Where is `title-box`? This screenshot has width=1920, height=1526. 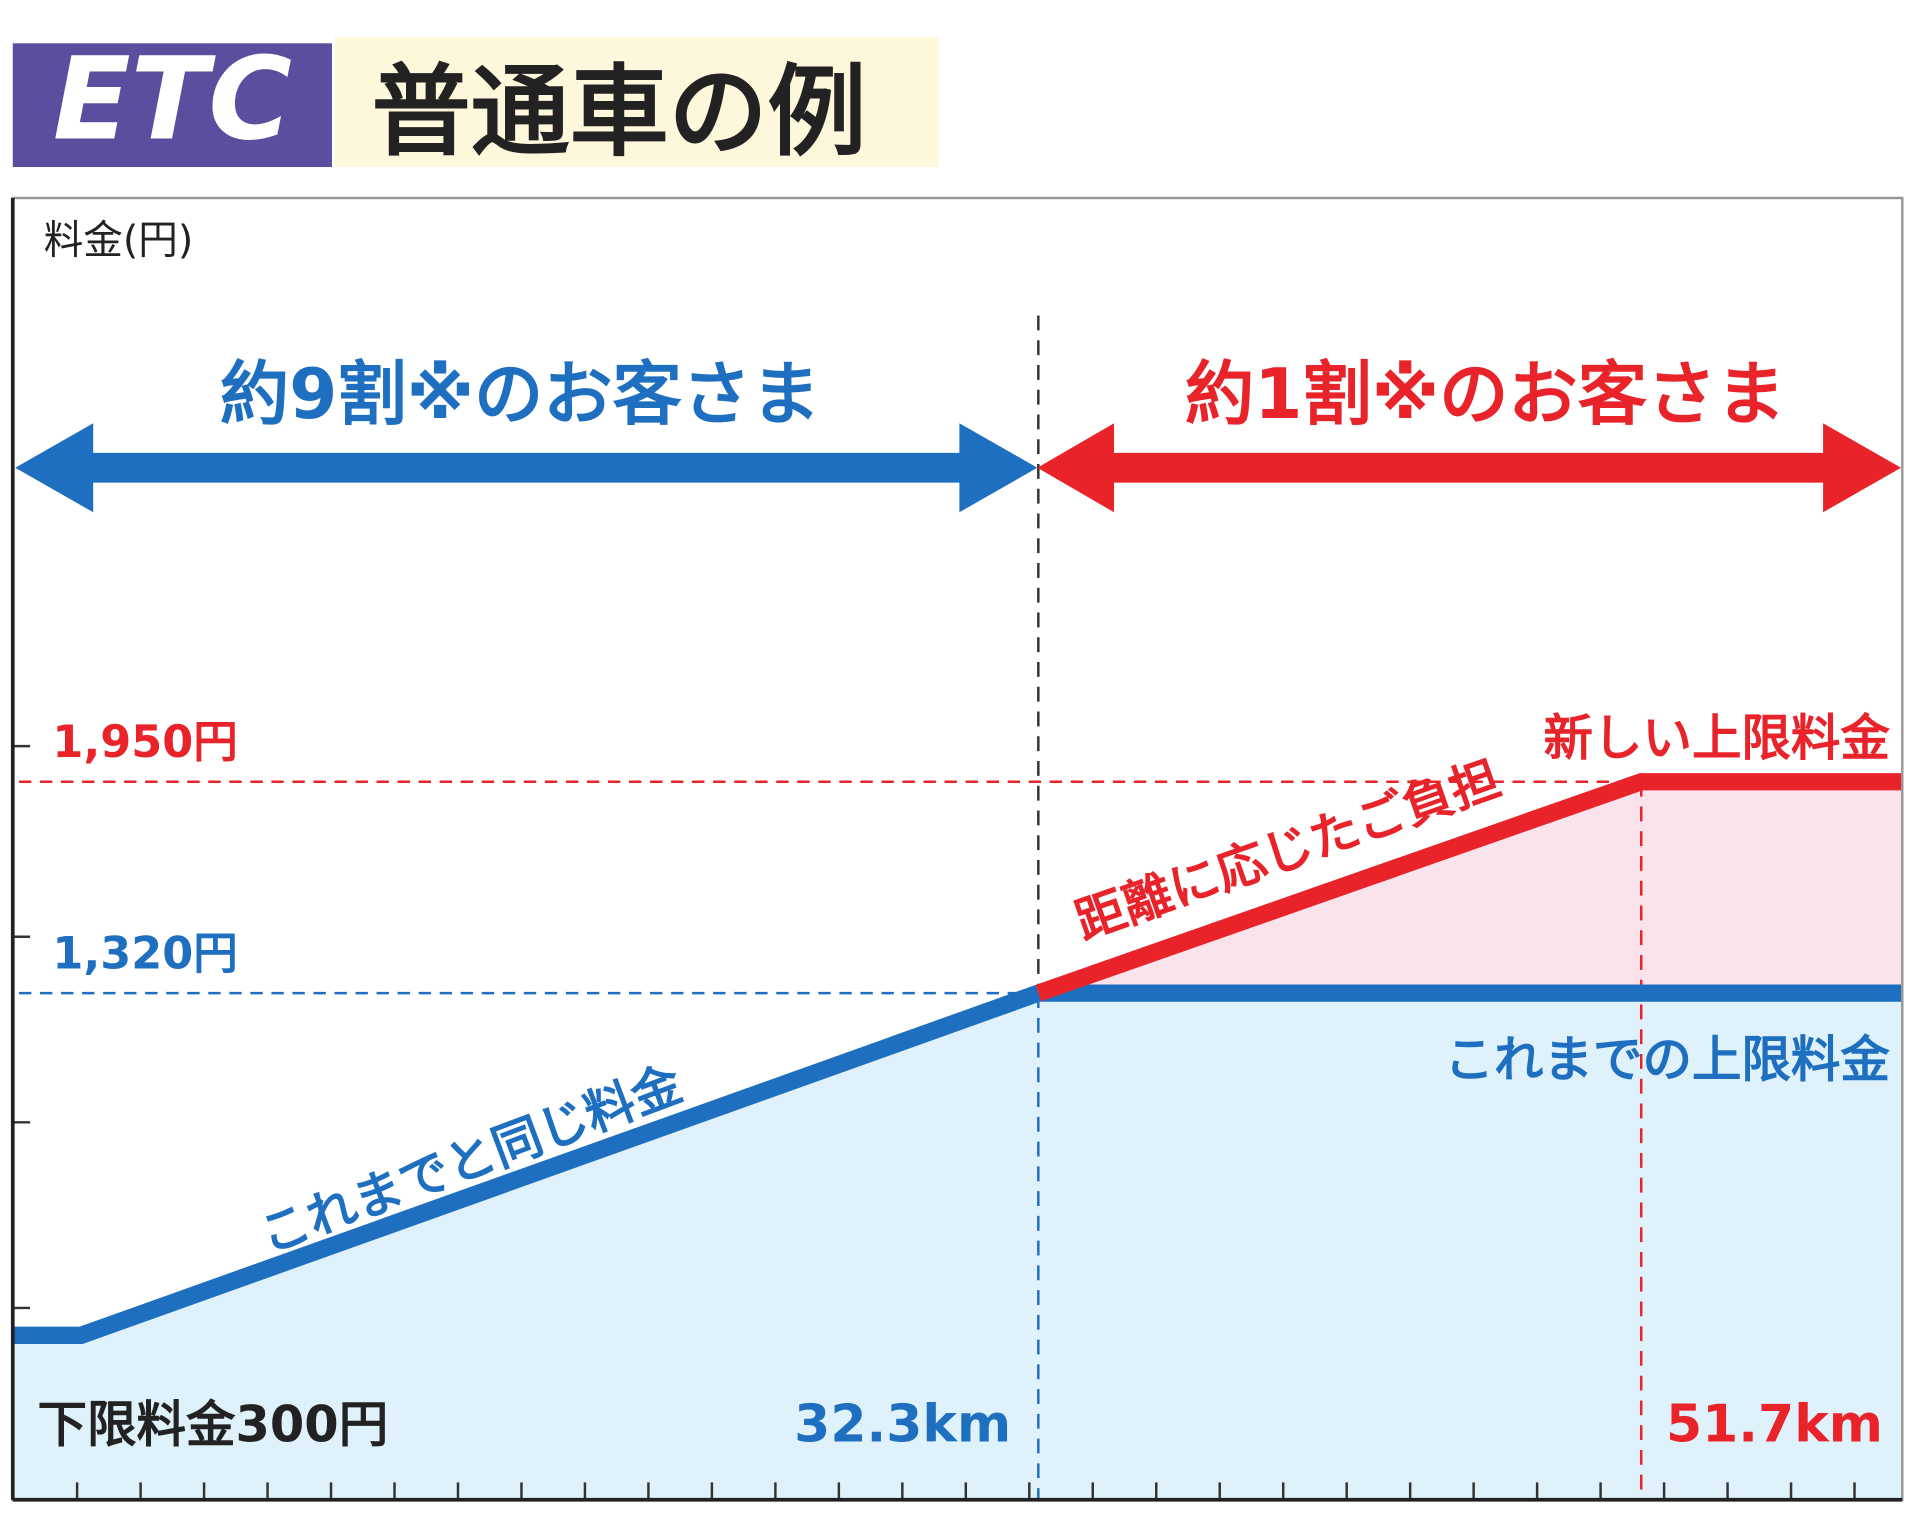 title-box is located at coordinates (636, 102).